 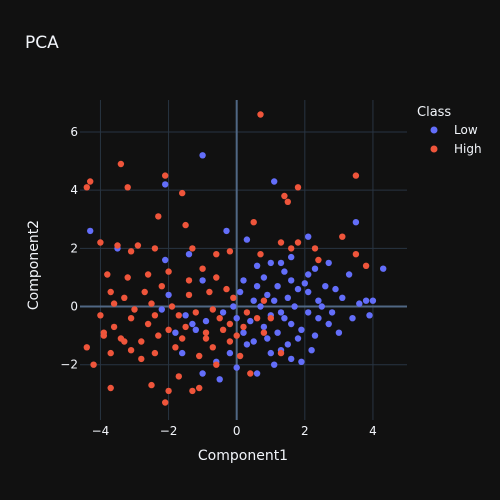 I want to click on y-axis-label: Component2, so click(x=34, y=265).